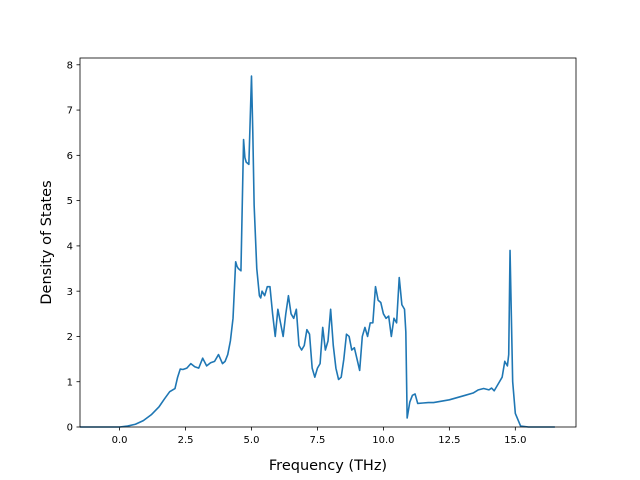 Image resolution: width=640 pixels, height=480 pixels. What do you see at coordinates (70, 201) in the screenshot?
I see `y-tick-label: 5` at bounding box center [70, 201].